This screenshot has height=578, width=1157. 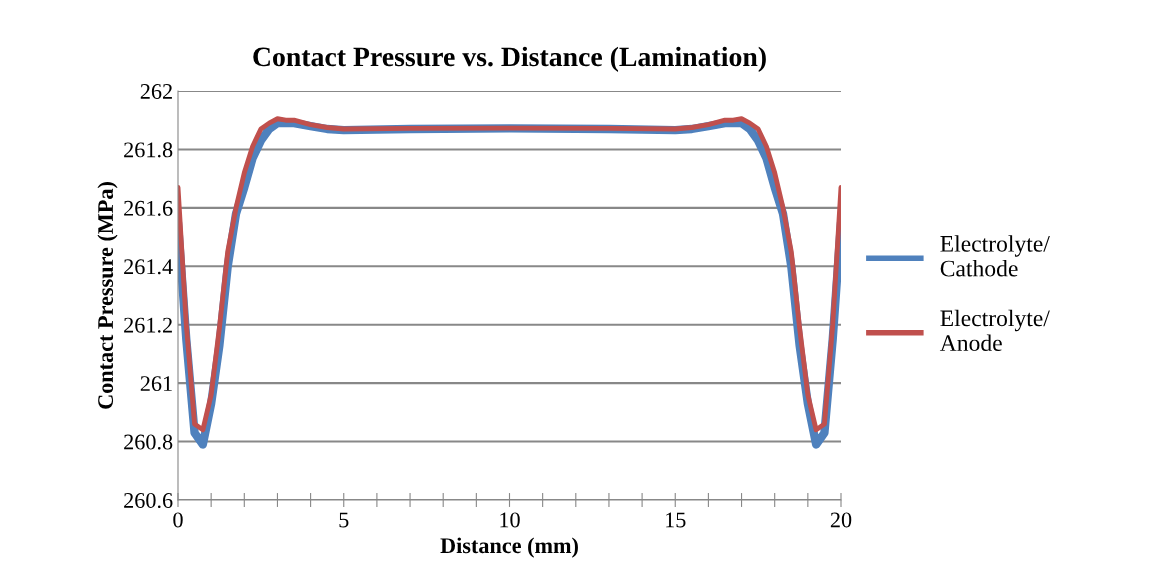 I want to click on x-tick-label: 15, so click(x=676, y=520).